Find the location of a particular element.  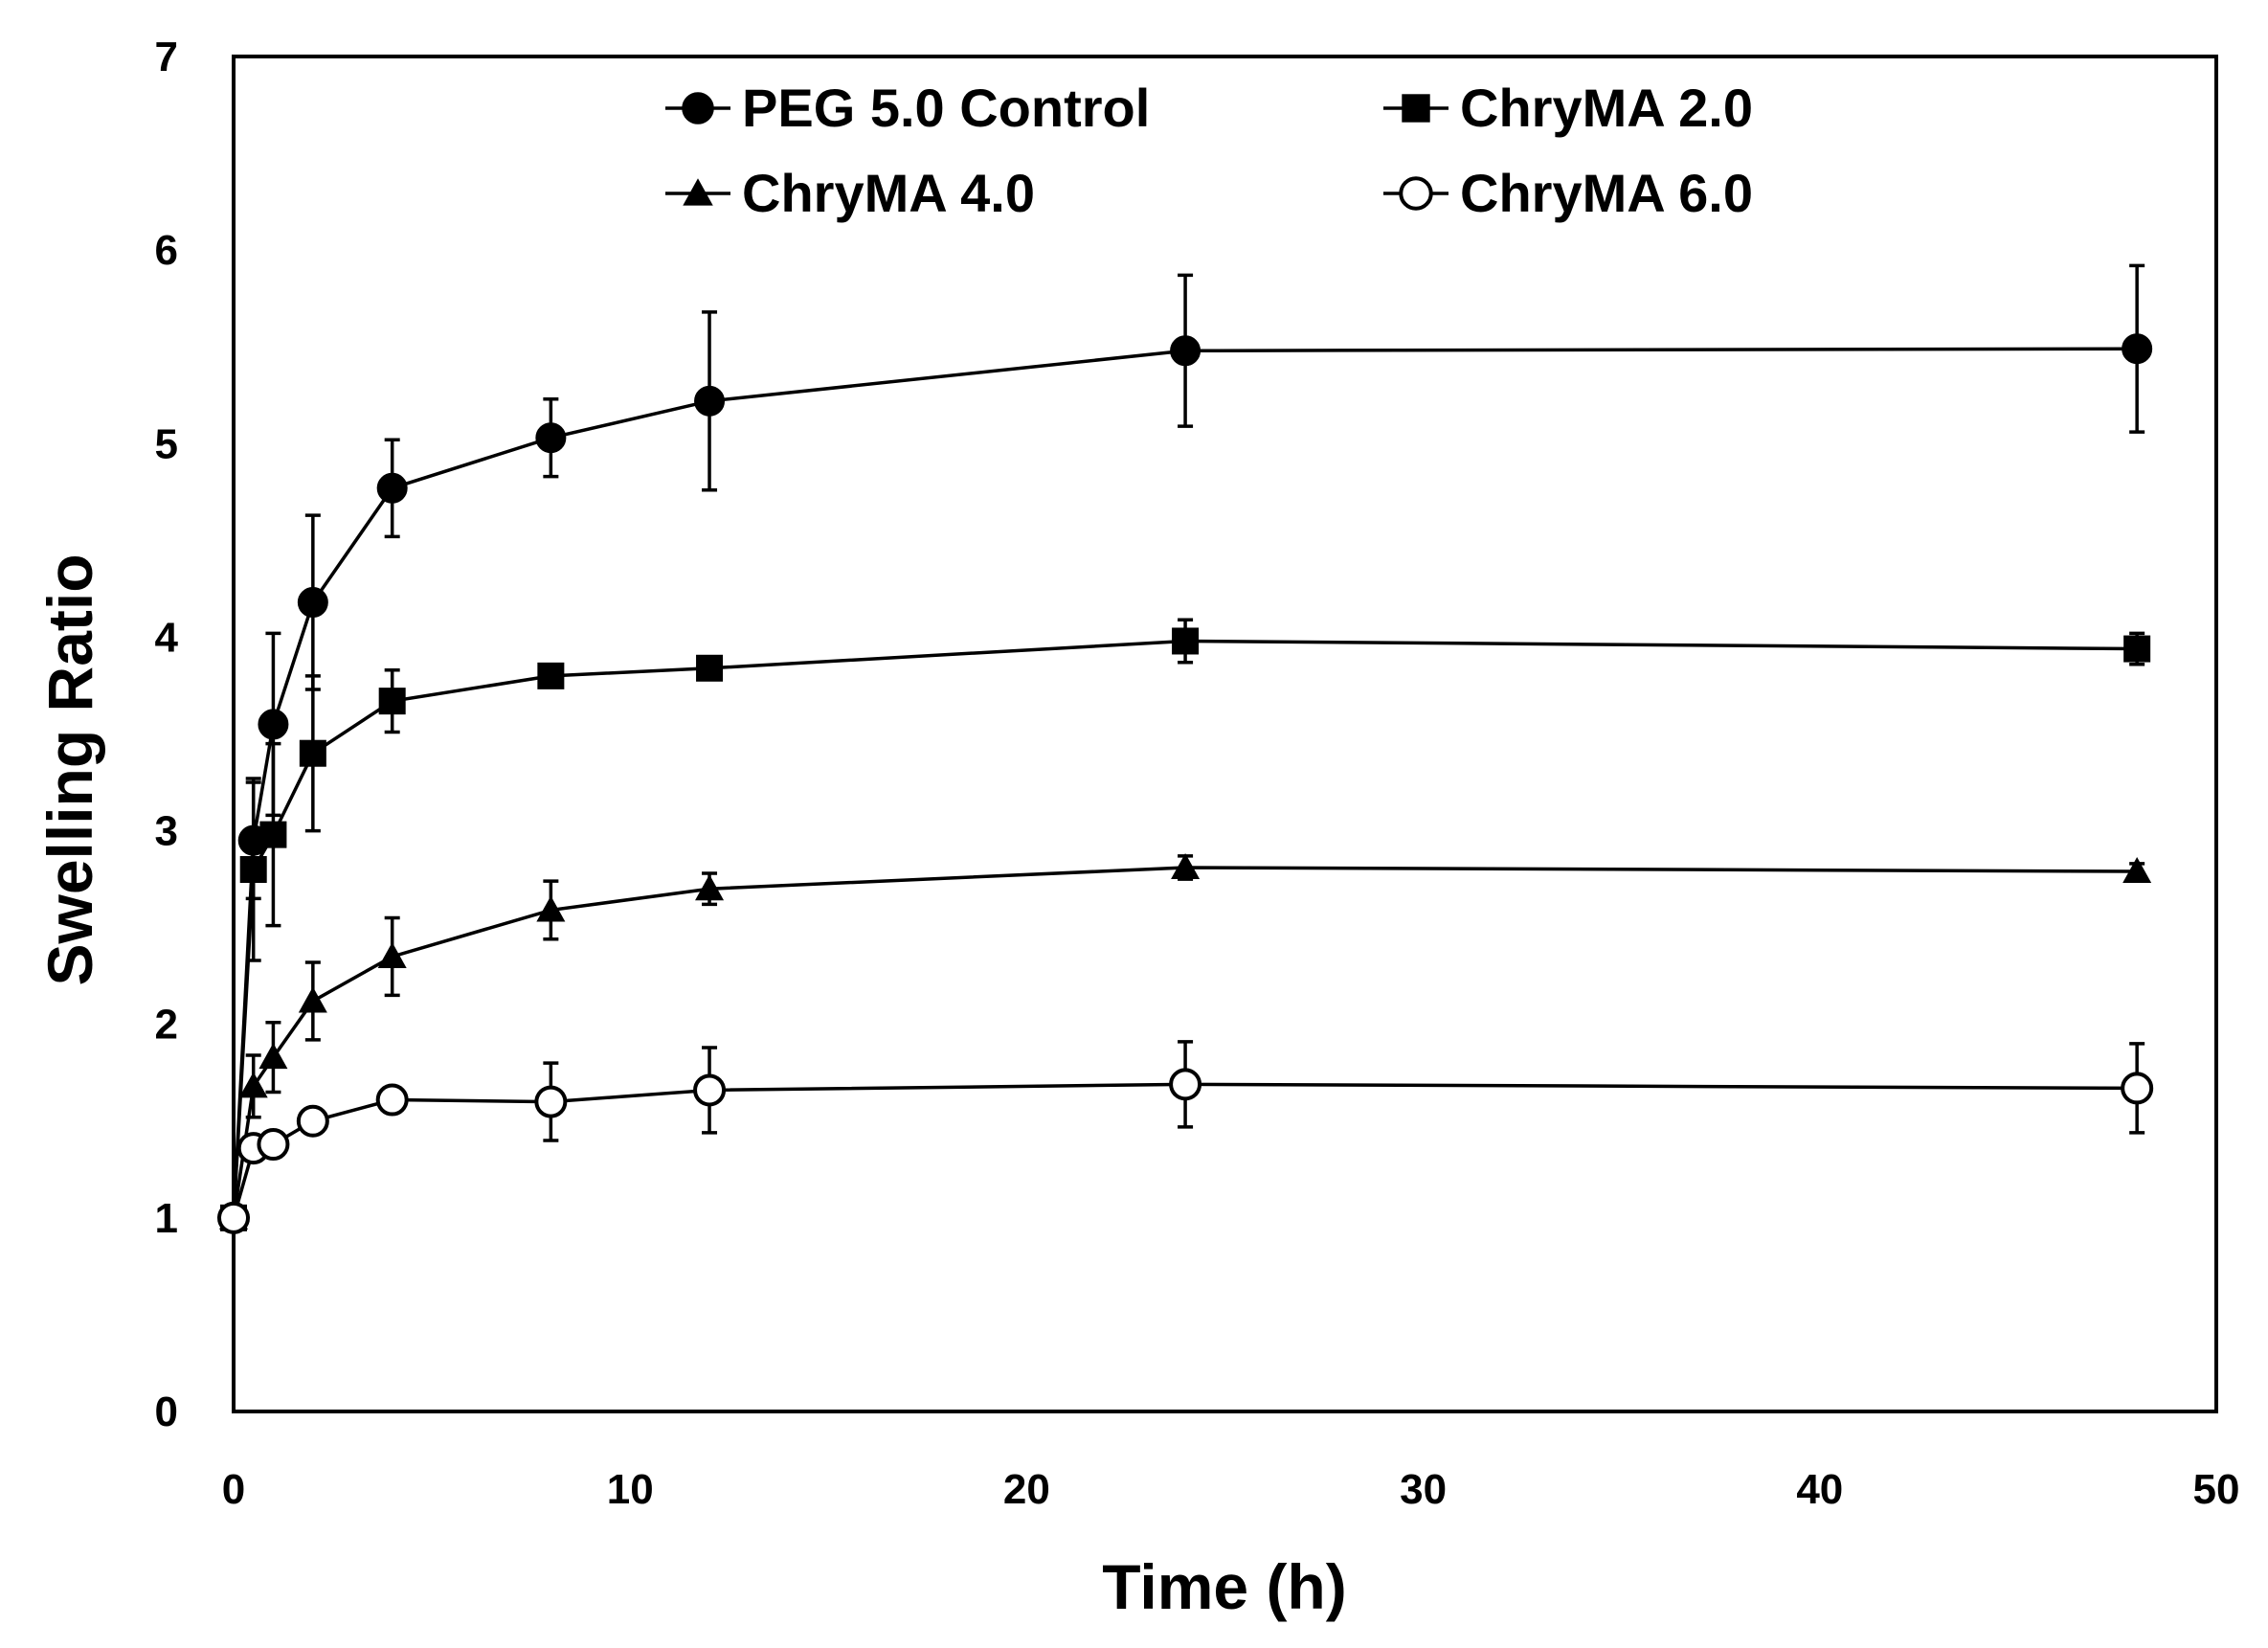

legend-entry: PEG 5.0 Control is located at coordinates (907, 108).